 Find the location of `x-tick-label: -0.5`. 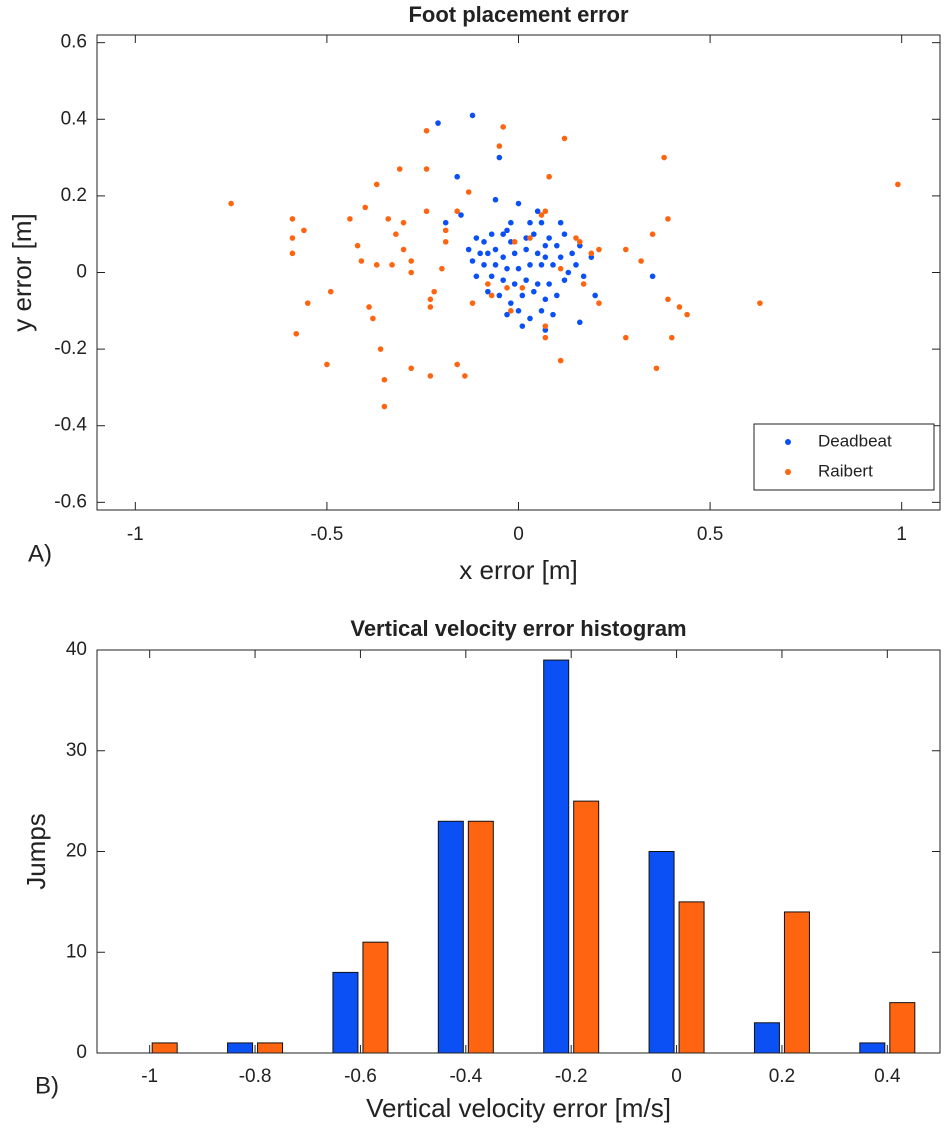

x-tick-label: -0.5 is located at coordinates (327, 534).